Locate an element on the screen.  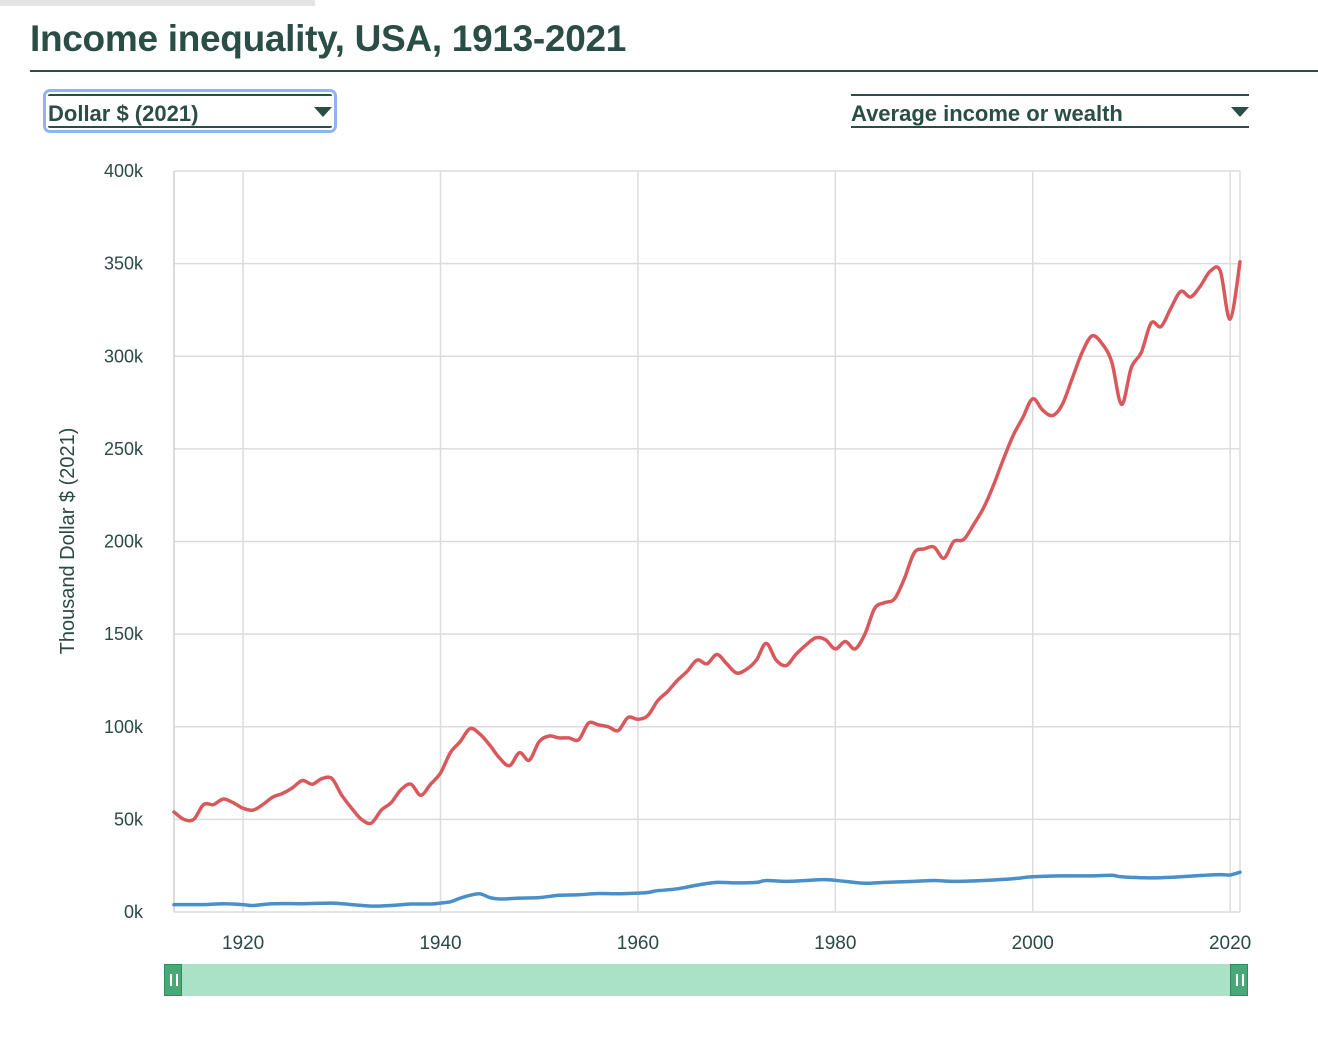
x-tick-label: 1980 is located at coordinates (835, 941).